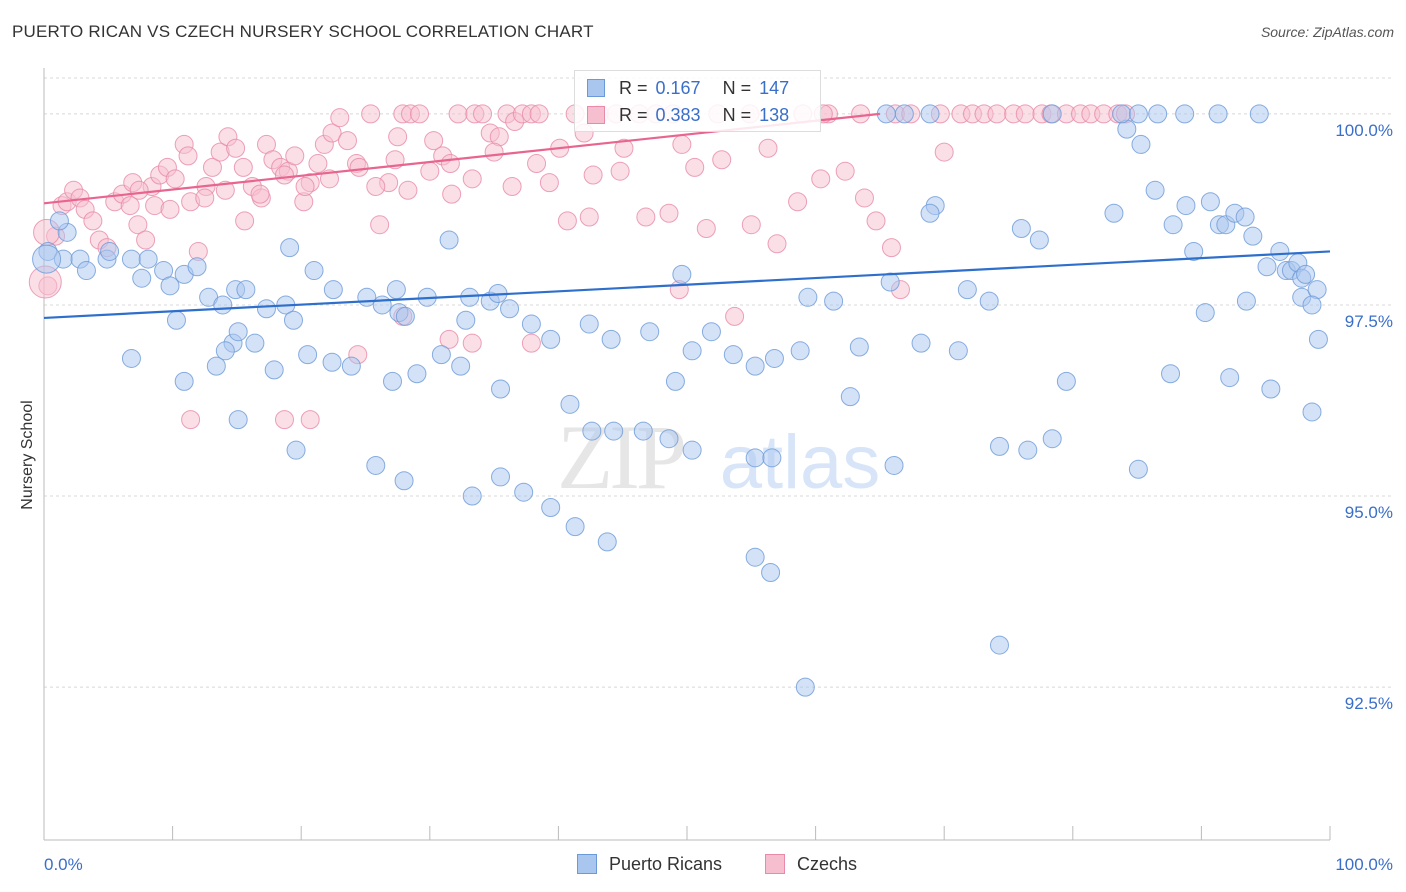 This screenshot has height=892, width=1406. I want to click on legend-r-label: R =, so click(633, 87).